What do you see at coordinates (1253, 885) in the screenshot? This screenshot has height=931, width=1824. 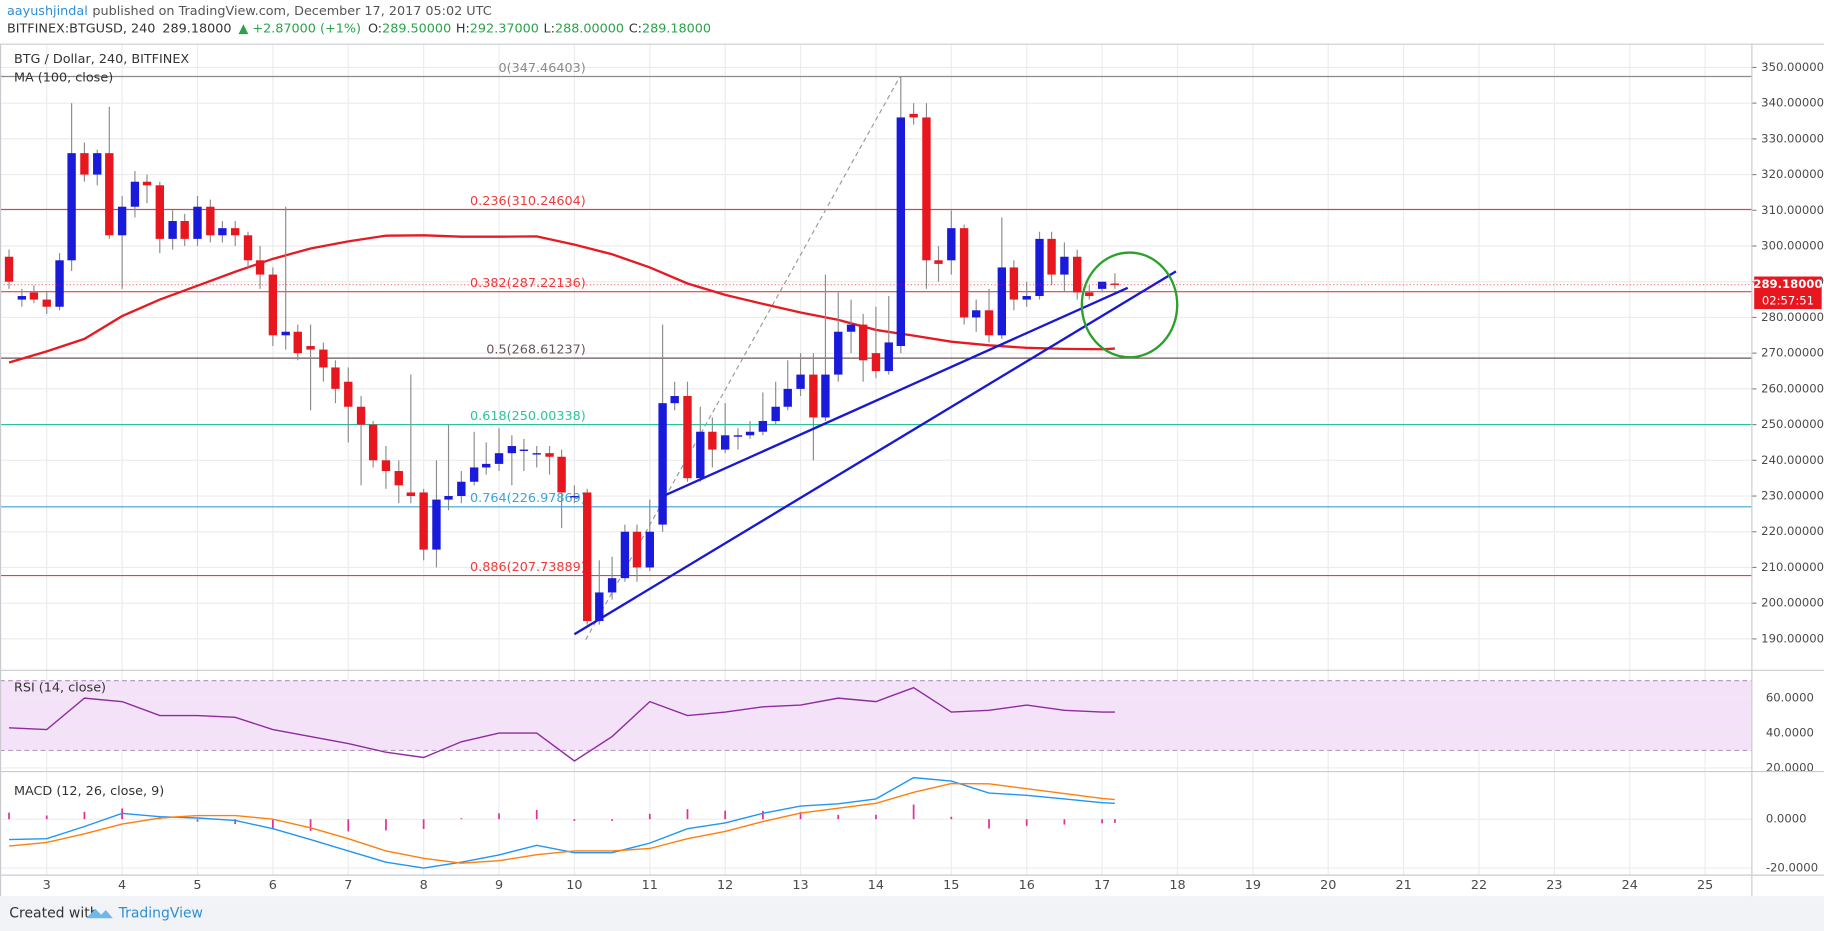 I see `x-tick-label: 19` at bounding box center [1253, 885].